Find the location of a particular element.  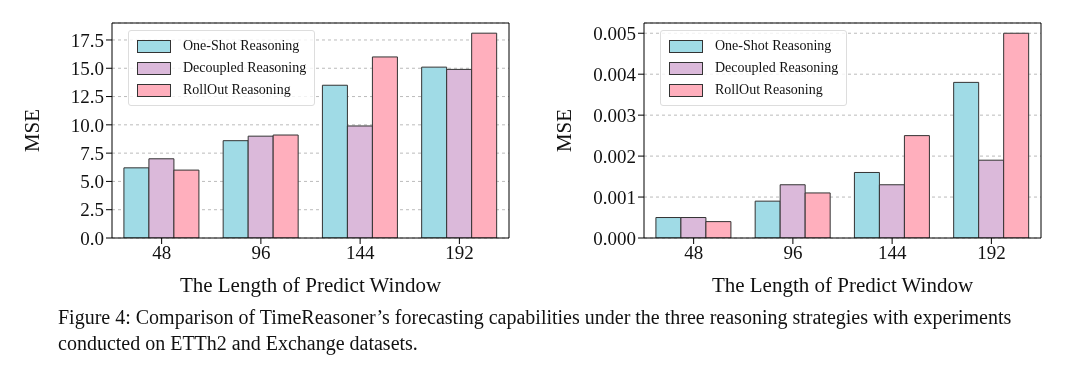

y-tick-label: 0.000 is located at coordinates (614, 238).